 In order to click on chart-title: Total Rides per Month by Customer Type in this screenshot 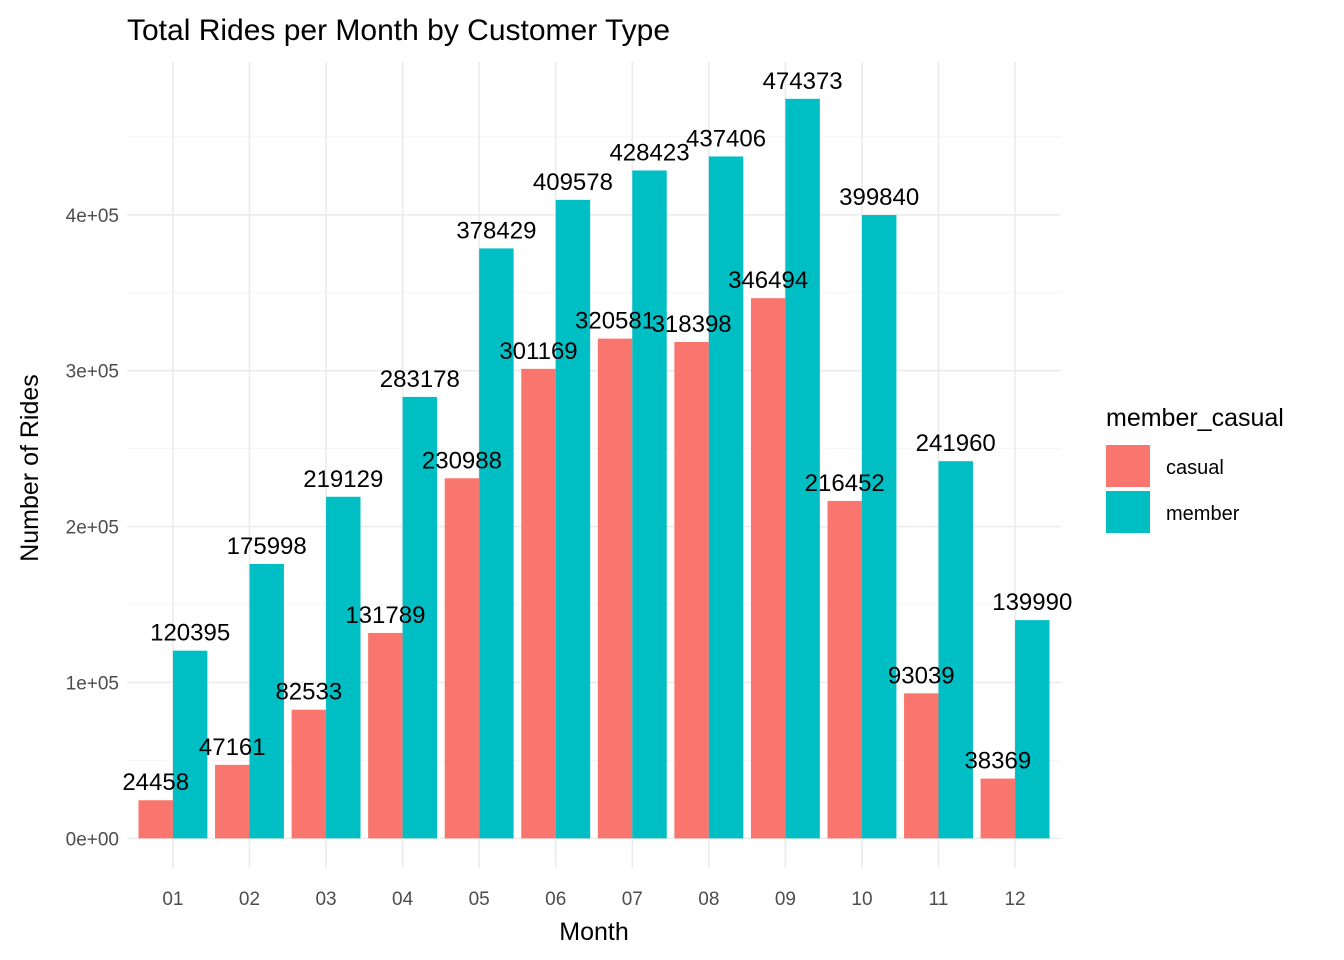, I will do `click(398, 30)`.